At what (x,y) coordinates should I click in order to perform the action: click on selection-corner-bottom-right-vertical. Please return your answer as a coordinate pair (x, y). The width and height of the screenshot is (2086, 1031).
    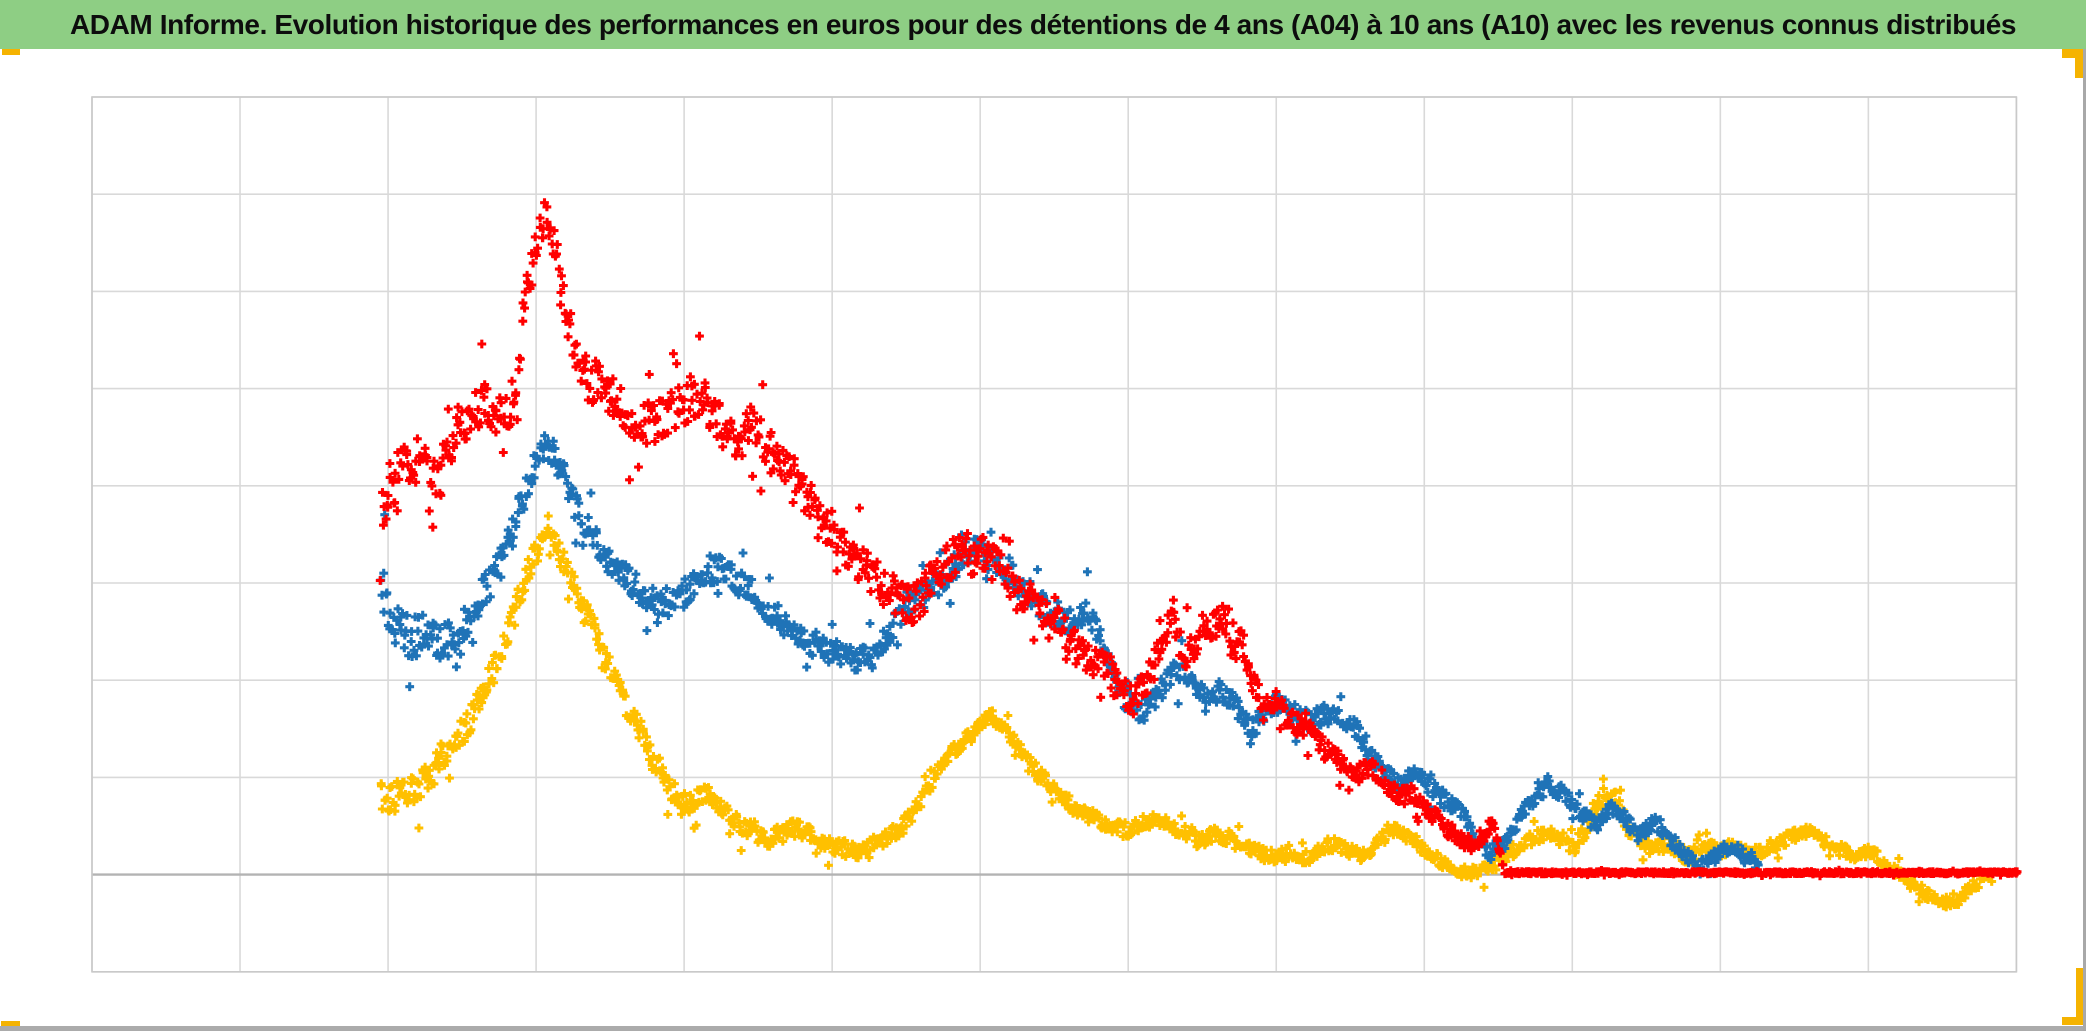
    Looking at the image, I should click on (2080, 996).